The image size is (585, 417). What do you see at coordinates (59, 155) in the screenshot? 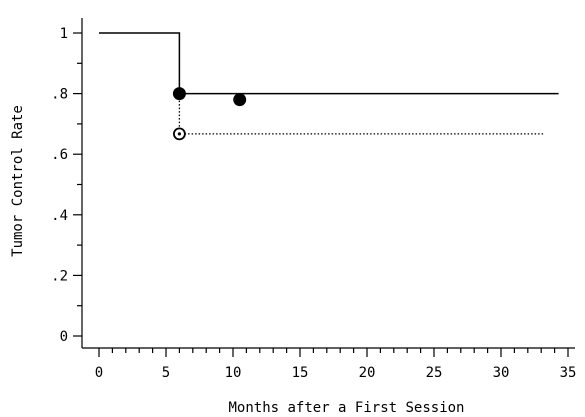
I see `y-tick-label: .6` at bounding box center [59, 155].